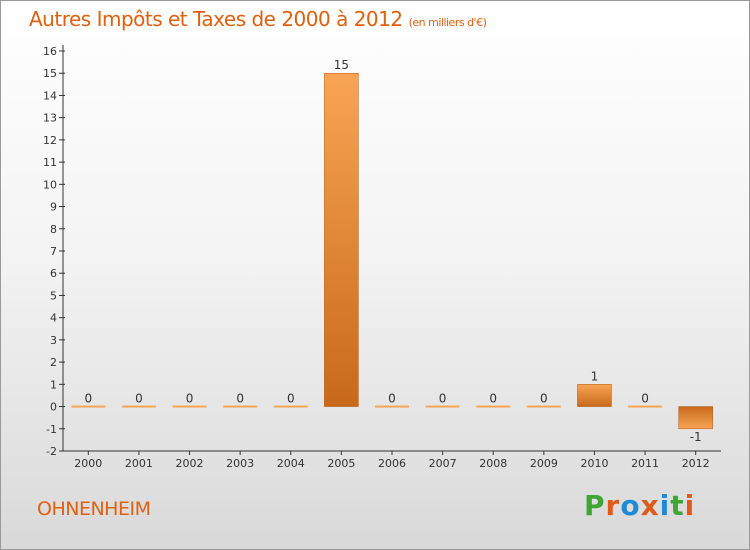  What do you see at coordinates (595, 376) in the screenshot?
I see `data-label: 1` at bounding box center [595, 376].